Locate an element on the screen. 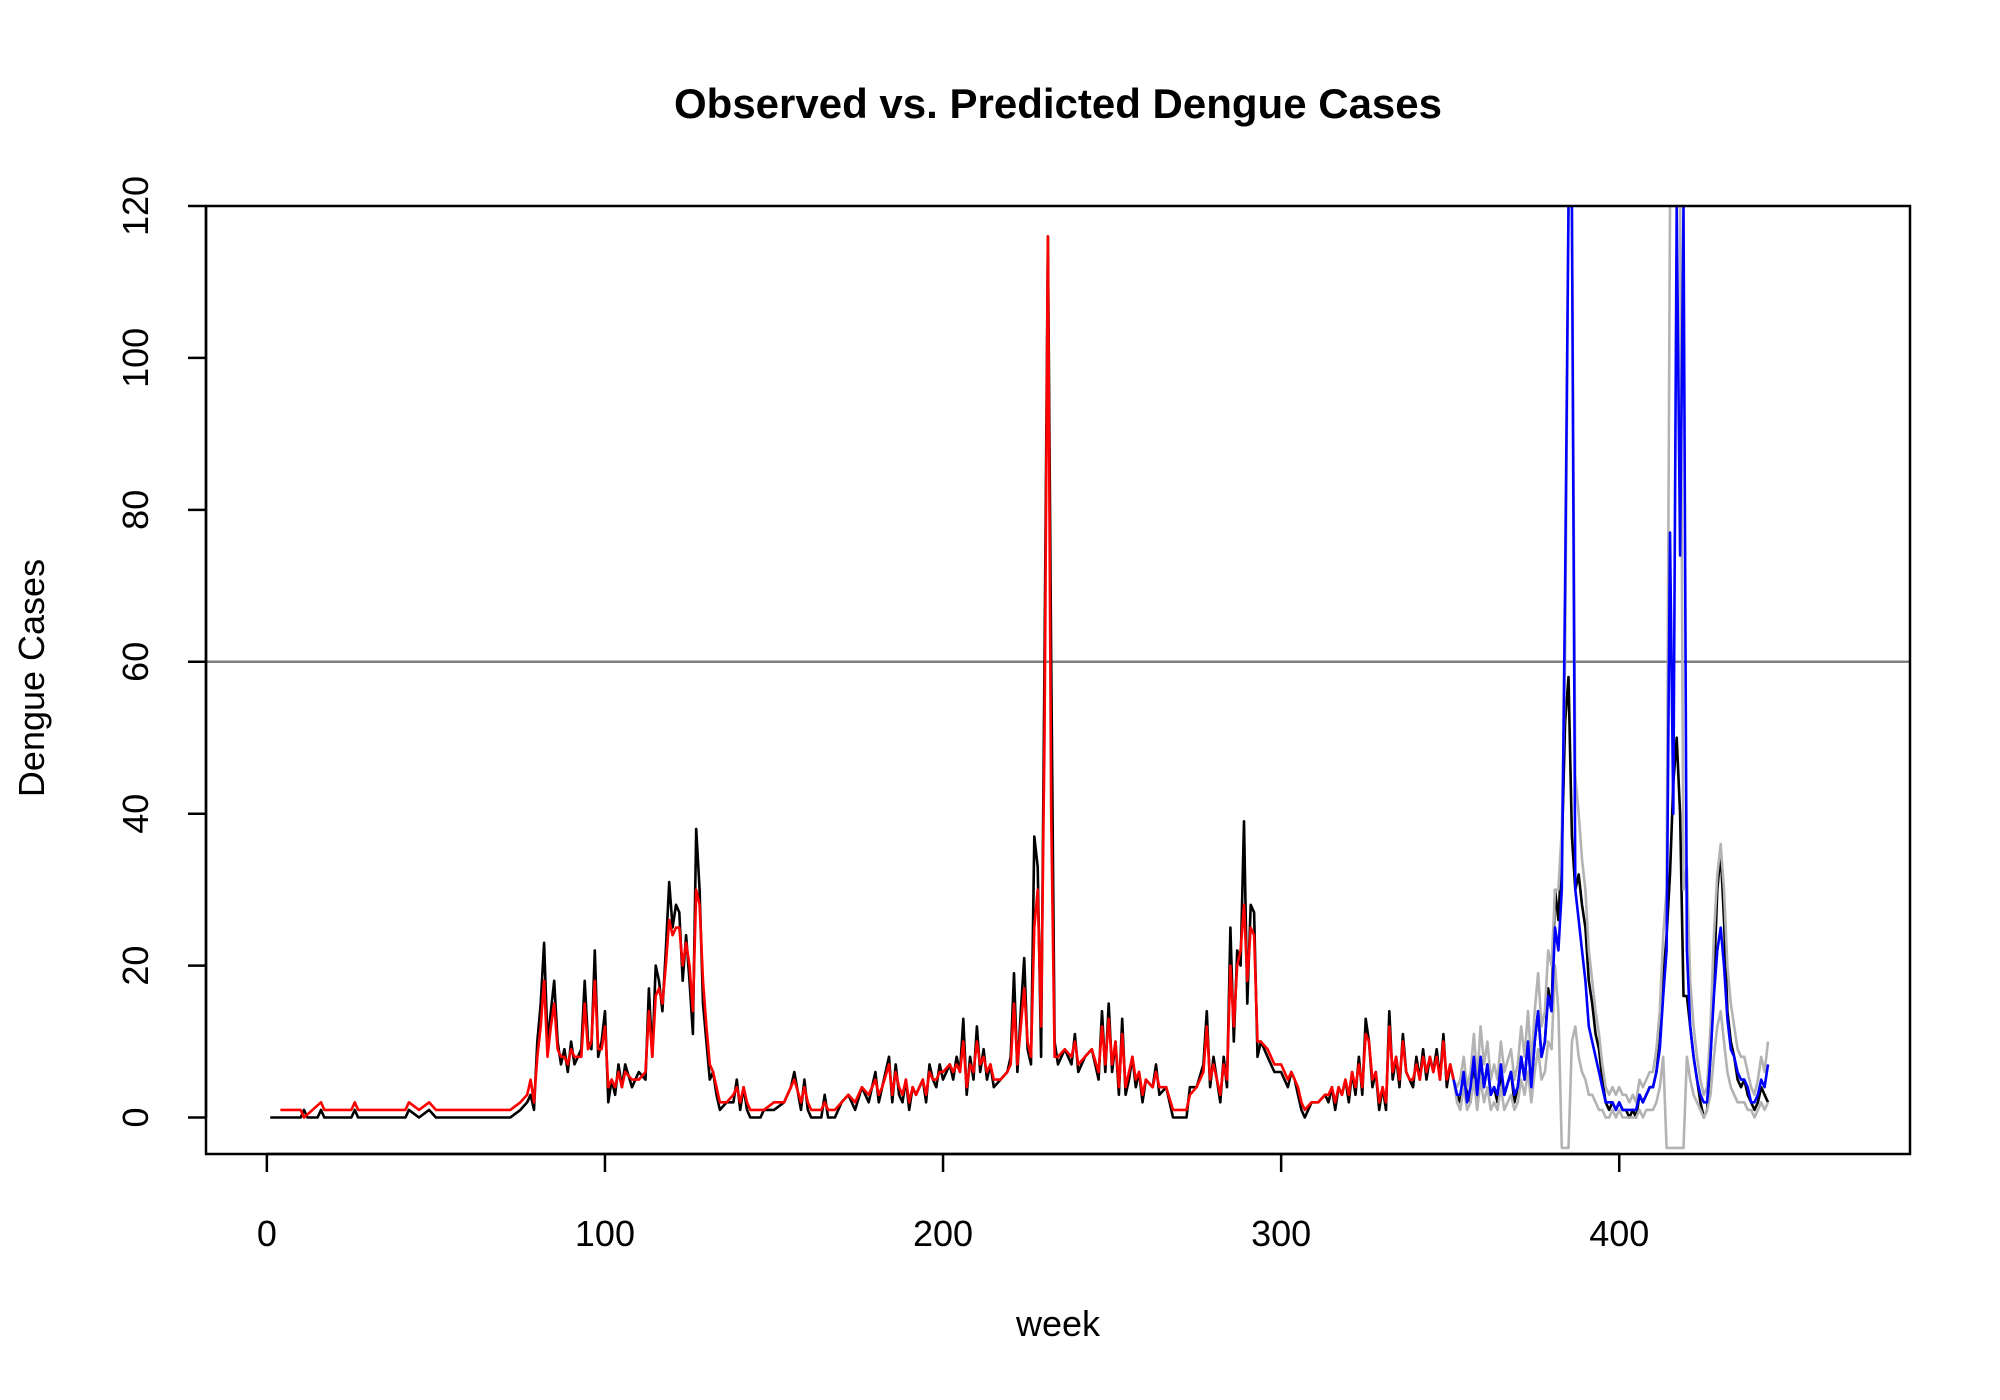 This screenshot has width=2000, height=1400. y-axis-label: Dengue Cases is located at coordinates (31, 678).